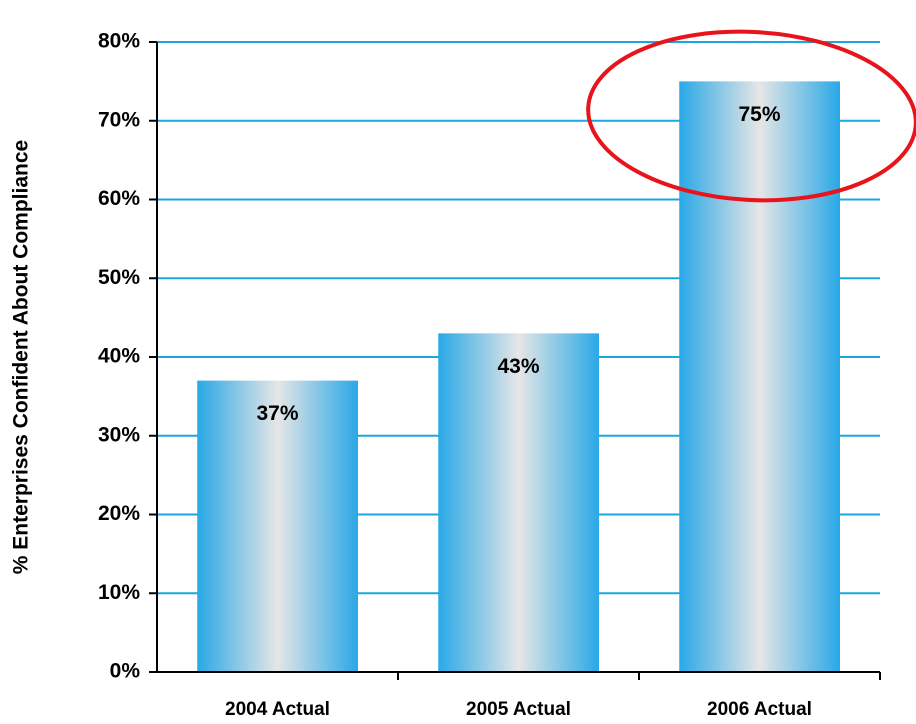  Describe the element at coordinates (119, 277) in the screenshot. I see `y-tick-label: 50%` at that location.